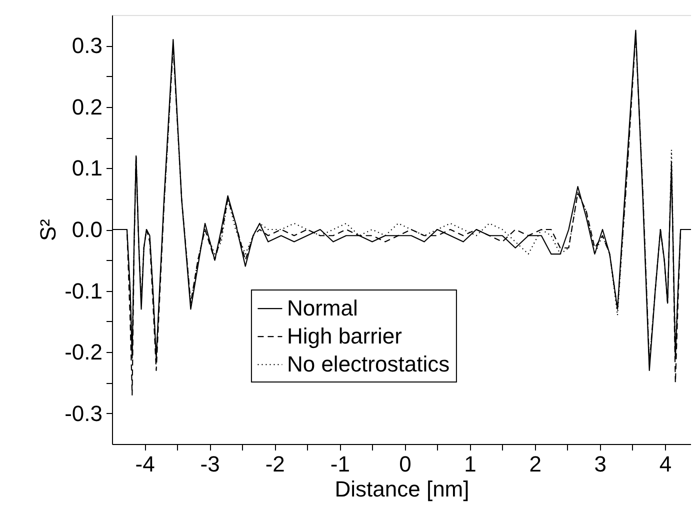 This screenshot has width=696, height=527. What do you see at coordinates (87, 168) in the screenshot?
I see `y-tick-label: 0.1` at bounding box center [87, 168].